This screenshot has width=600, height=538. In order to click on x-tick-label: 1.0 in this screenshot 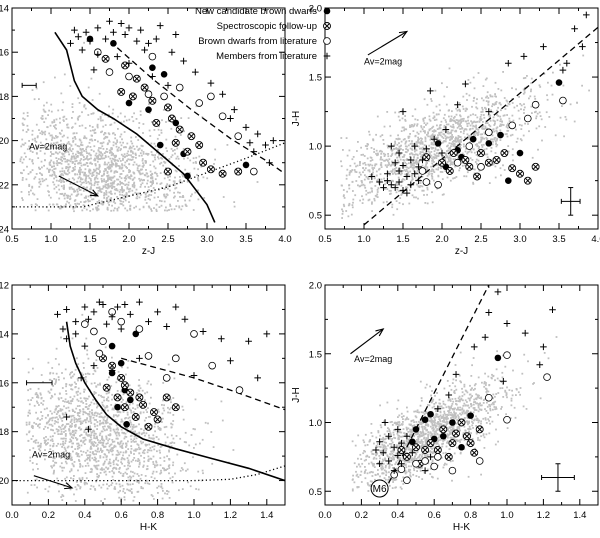, I will do `click(363, 239)`.